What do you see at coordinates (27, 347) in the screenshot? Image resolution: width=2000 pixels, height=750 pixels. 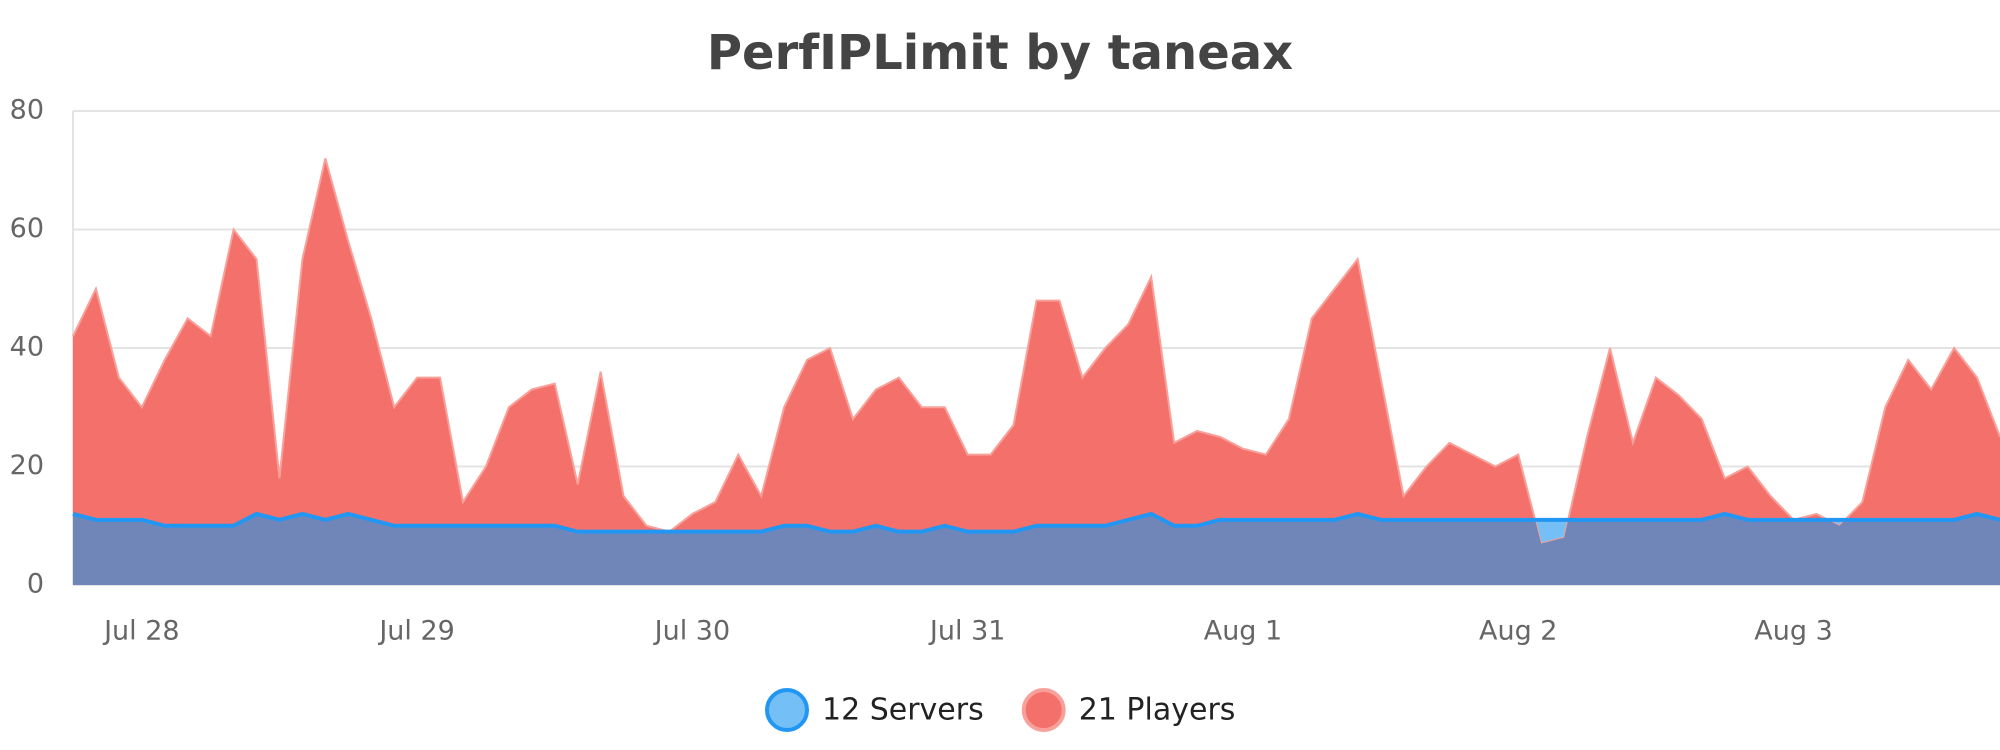 I see `y-tick-label: 40` at bounding box center [27, 347].